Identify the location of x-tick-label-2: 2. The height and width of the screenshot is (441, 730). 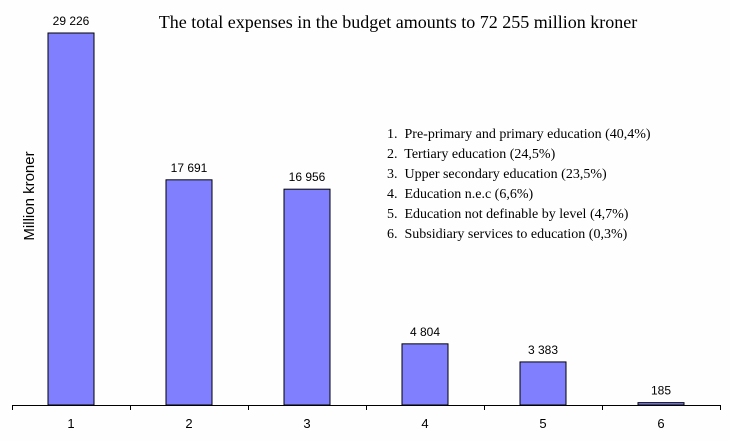
(188, 423).